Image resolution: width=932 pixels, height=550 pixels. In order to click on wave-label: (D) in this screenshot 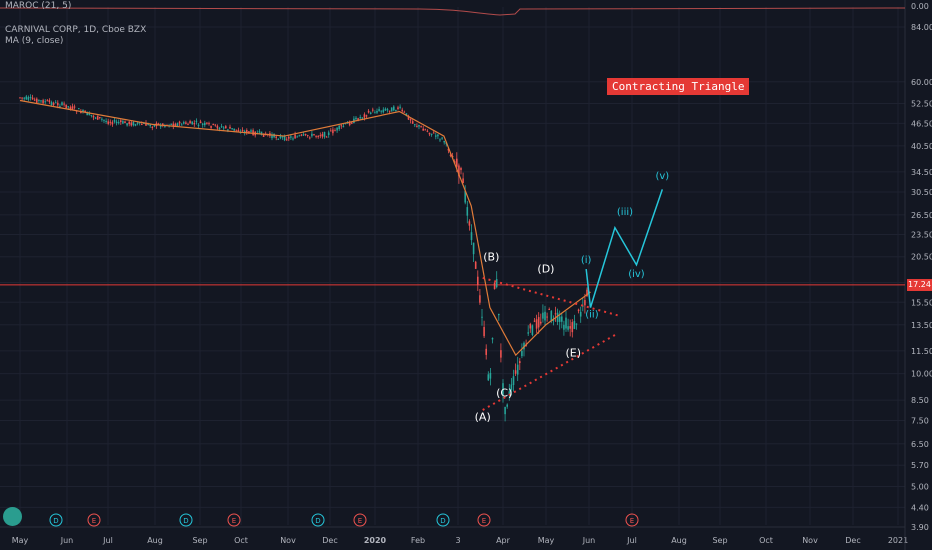, I will do `click(545, 269)`.